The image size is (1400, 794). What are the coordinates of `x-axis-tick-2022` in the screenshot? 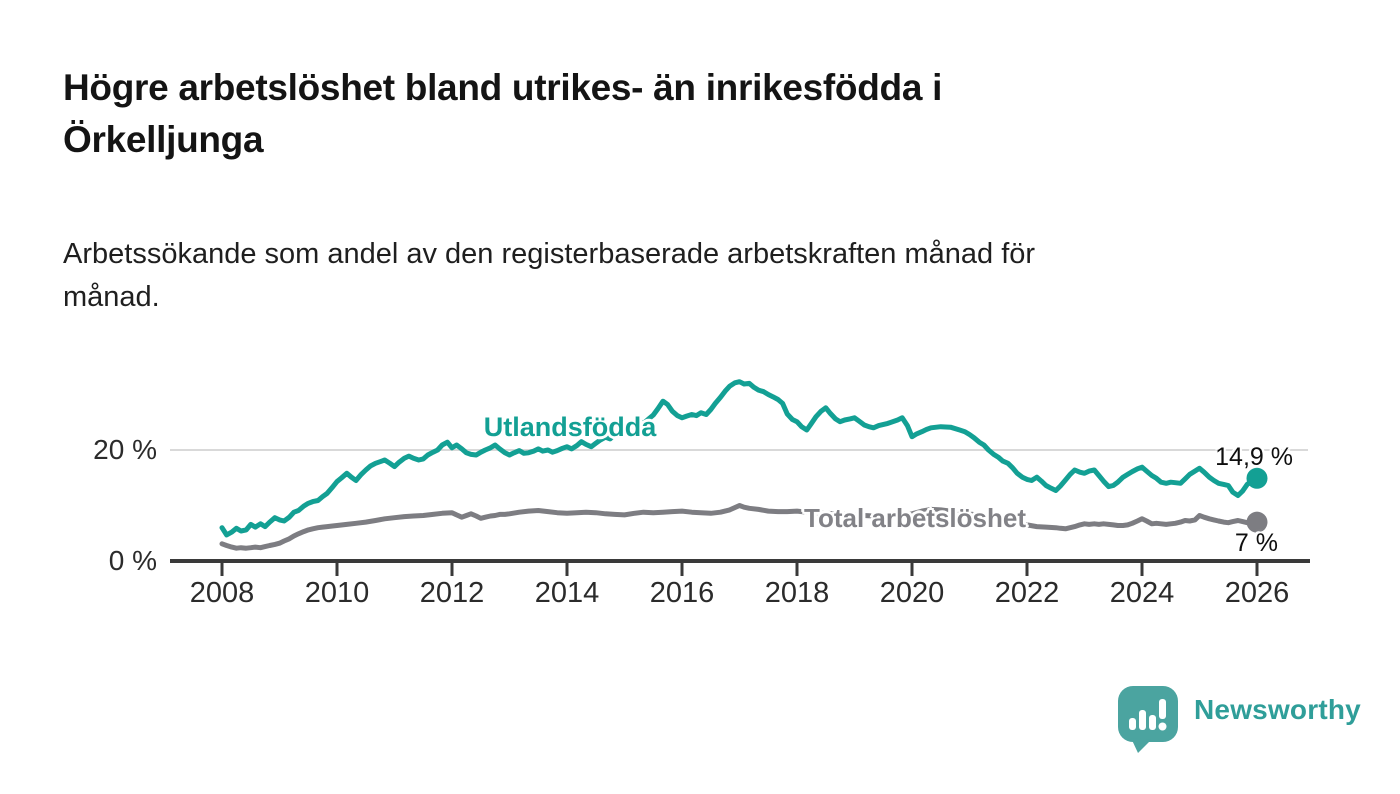 It's located at (1027, 568).